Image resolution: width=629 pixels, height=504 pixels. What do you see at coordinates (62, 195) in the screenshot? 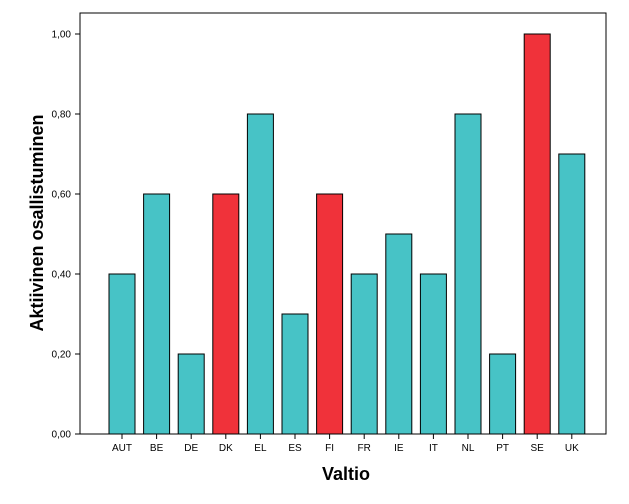
I see `y-tick-label: 0,60` at bounding box center [62, 195].